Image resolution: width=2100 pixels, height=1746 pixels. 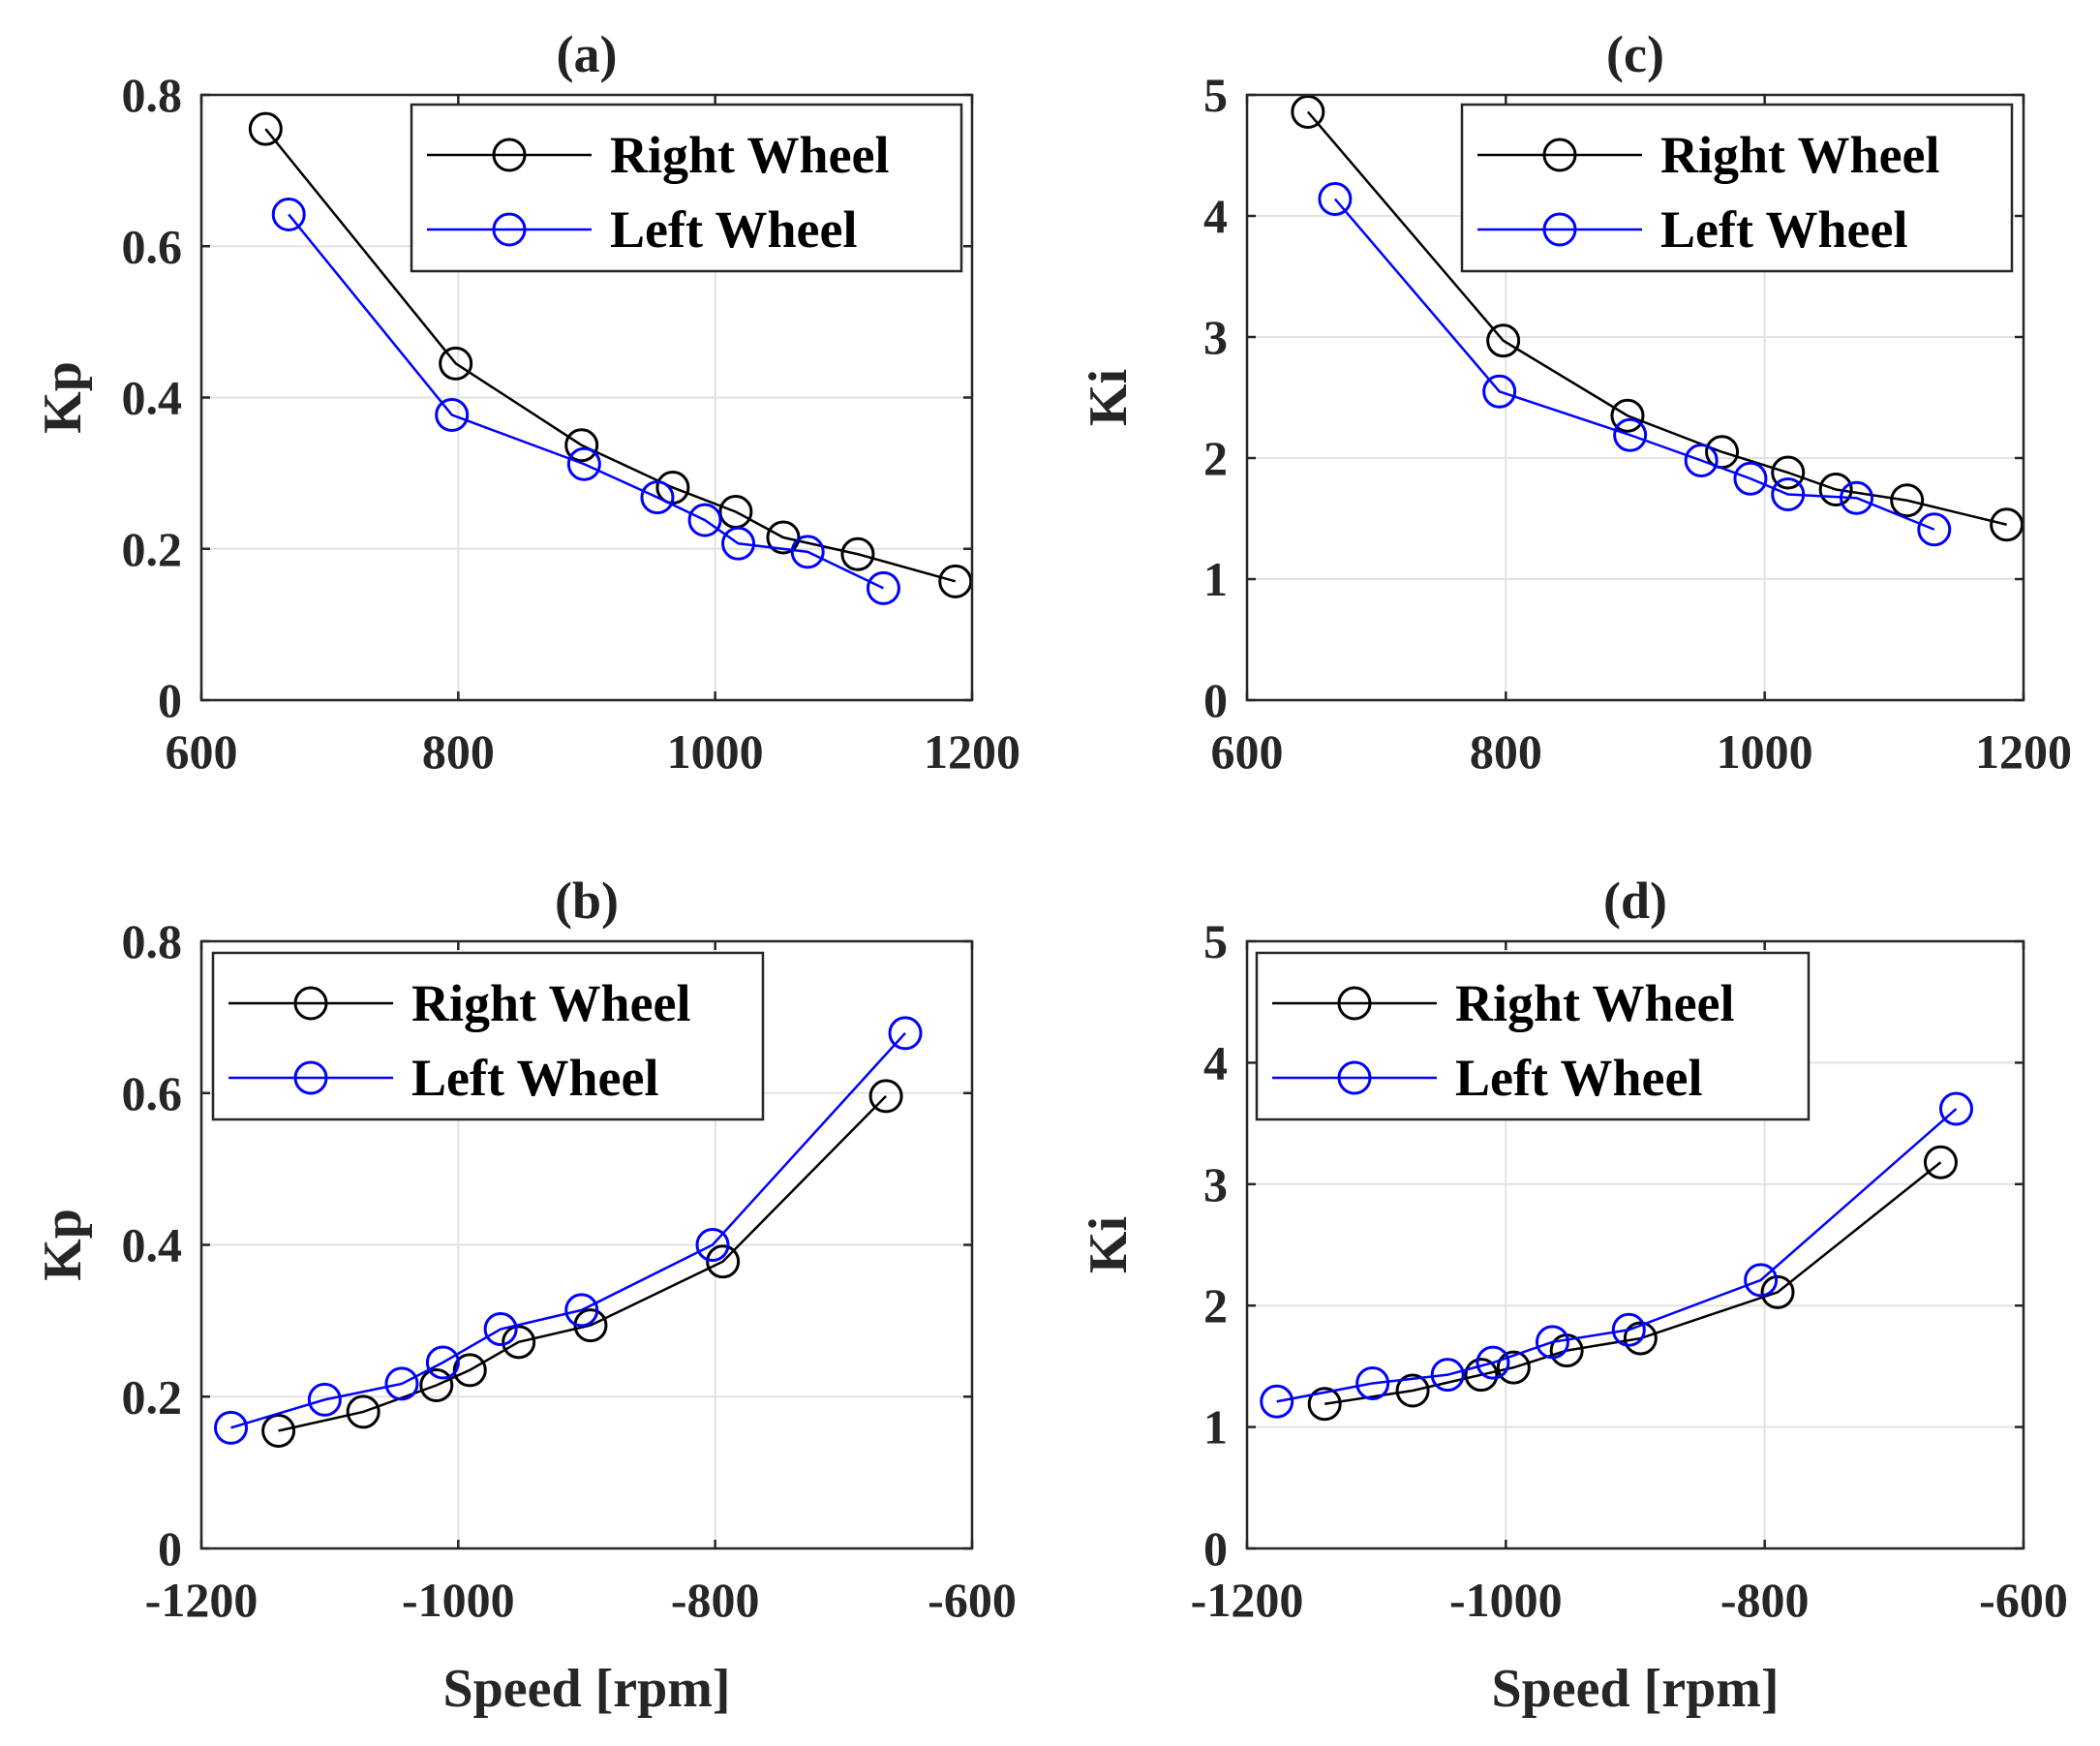 I want to click on x-tick-label: 800, so click(x=1506, y=752).